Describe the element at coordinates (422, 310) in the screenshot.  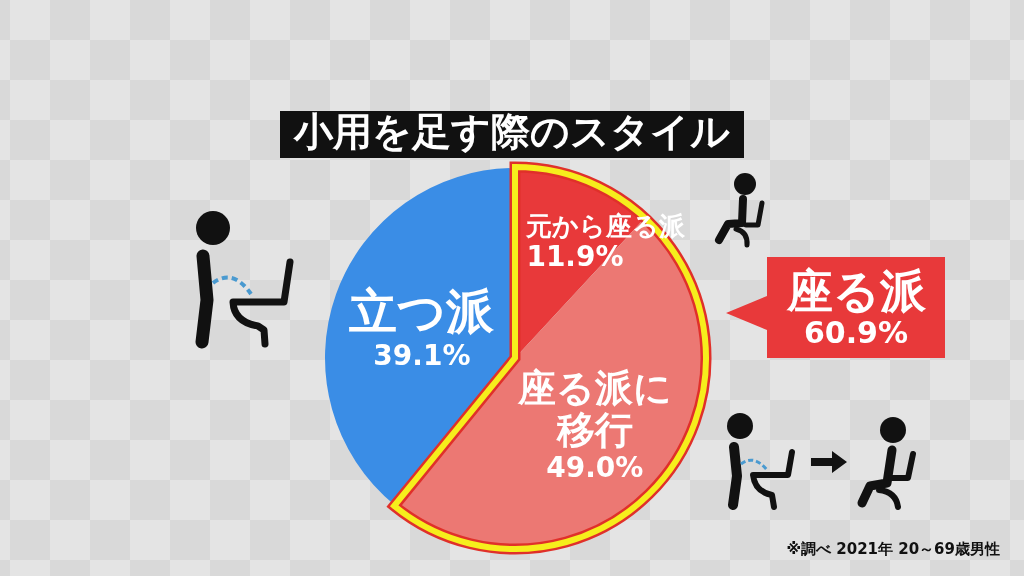
I see `slice-label: 立つ派` at that location.